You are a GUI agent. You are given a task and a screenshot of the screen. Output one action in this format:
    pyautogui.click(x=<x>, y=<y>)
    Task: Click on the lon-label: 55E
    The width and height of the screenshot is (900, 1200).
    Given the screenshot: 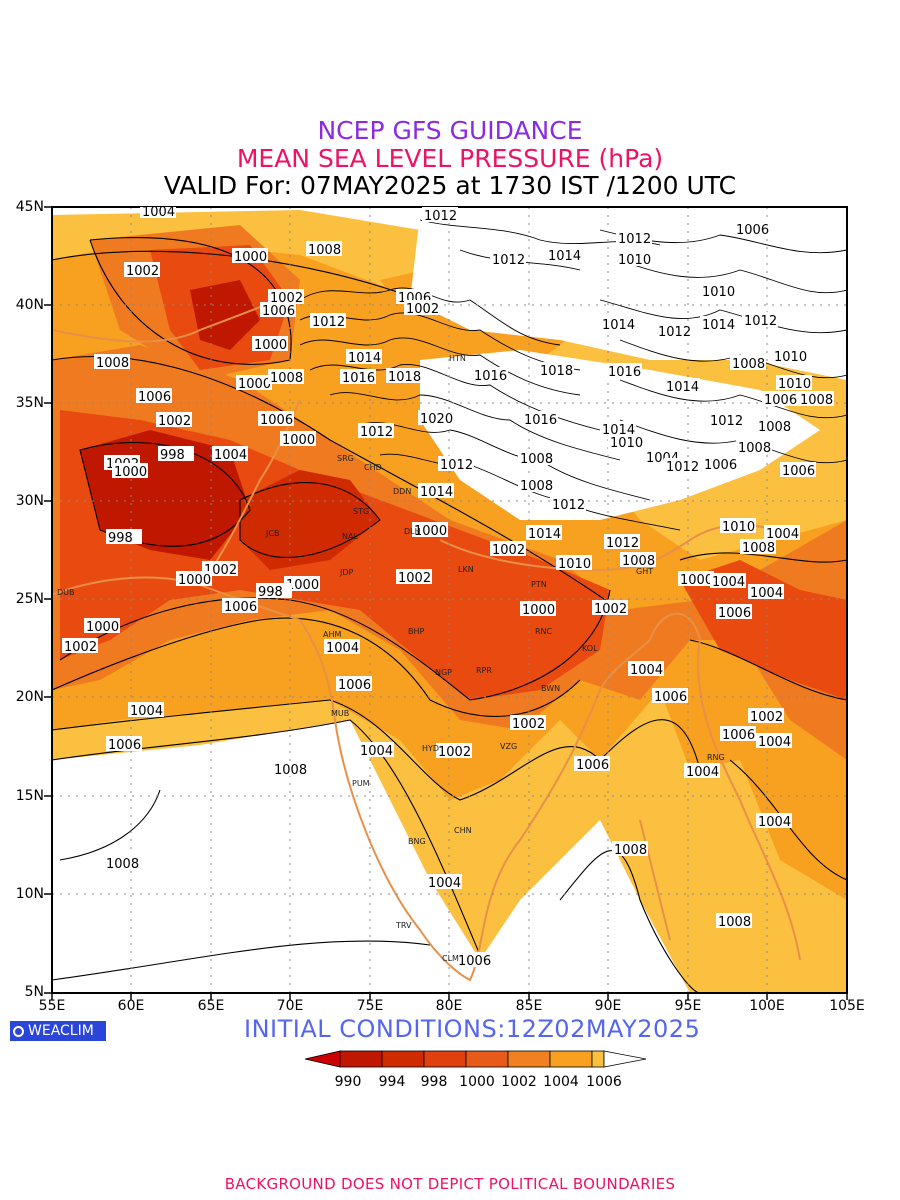 What is the action you would take?
    pyautogui.click(x=52, y=1006)
    